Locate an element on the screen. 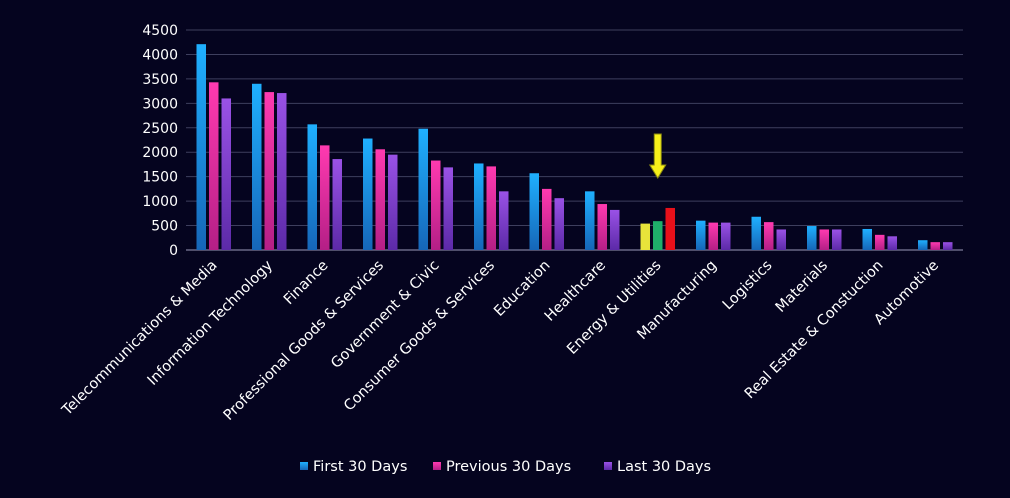 Image resolution: width=1010 pixels, height=498 pixels. y-tick-label: 500 is located at coordinates (164, 227).